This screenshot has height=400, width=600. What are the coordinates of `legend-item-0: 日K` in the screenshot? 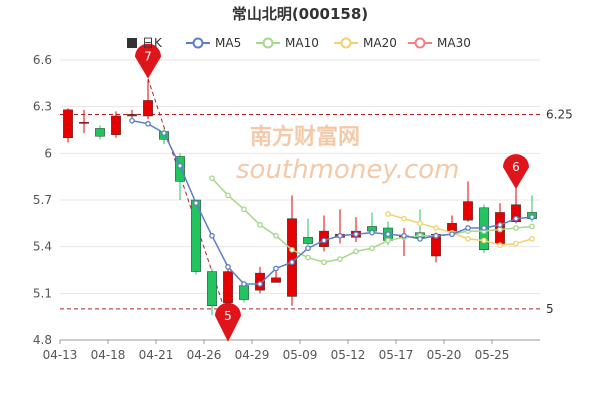 It's located at (145, 43).